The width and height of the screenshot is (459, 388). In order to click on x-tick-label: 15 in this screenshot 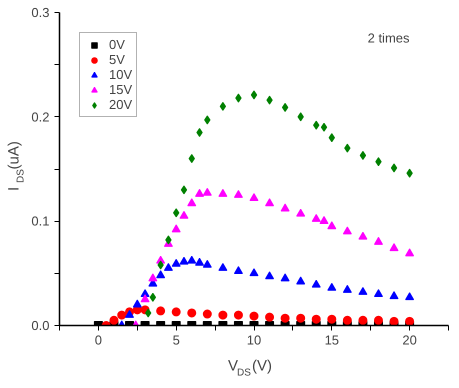, I will do `click(332, 340)`.